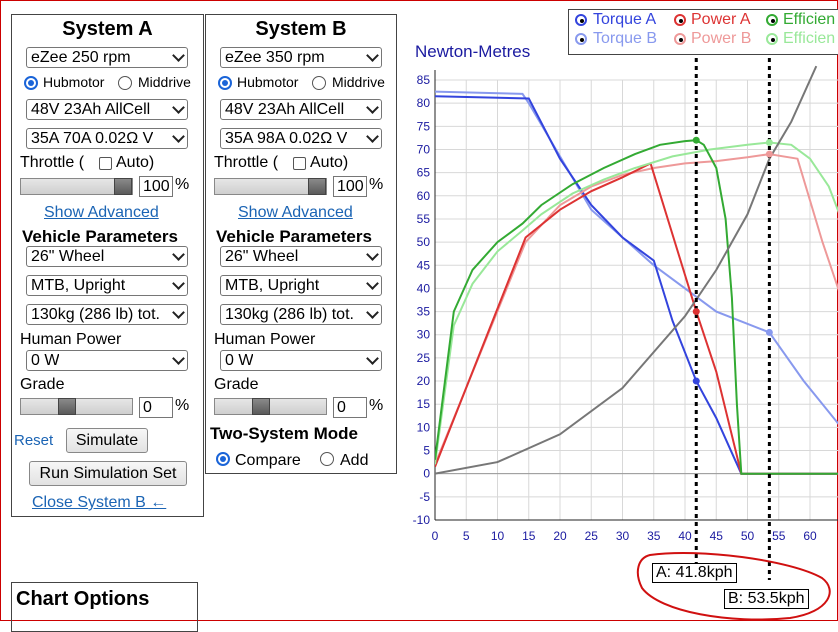  What do you see at coordinates (34, 440) in the screenshot?
I see `reset-link: Reset` at bounding box center [34, 440].